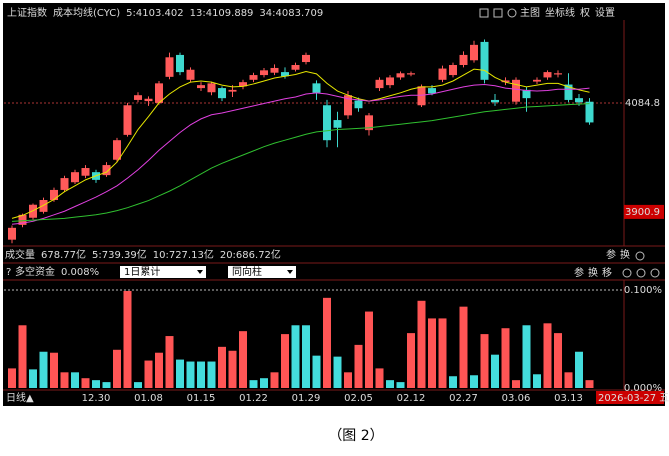 This screenshot has height=456, width=669. I want to click on toolbar-button: 设置, so click(605, 13).